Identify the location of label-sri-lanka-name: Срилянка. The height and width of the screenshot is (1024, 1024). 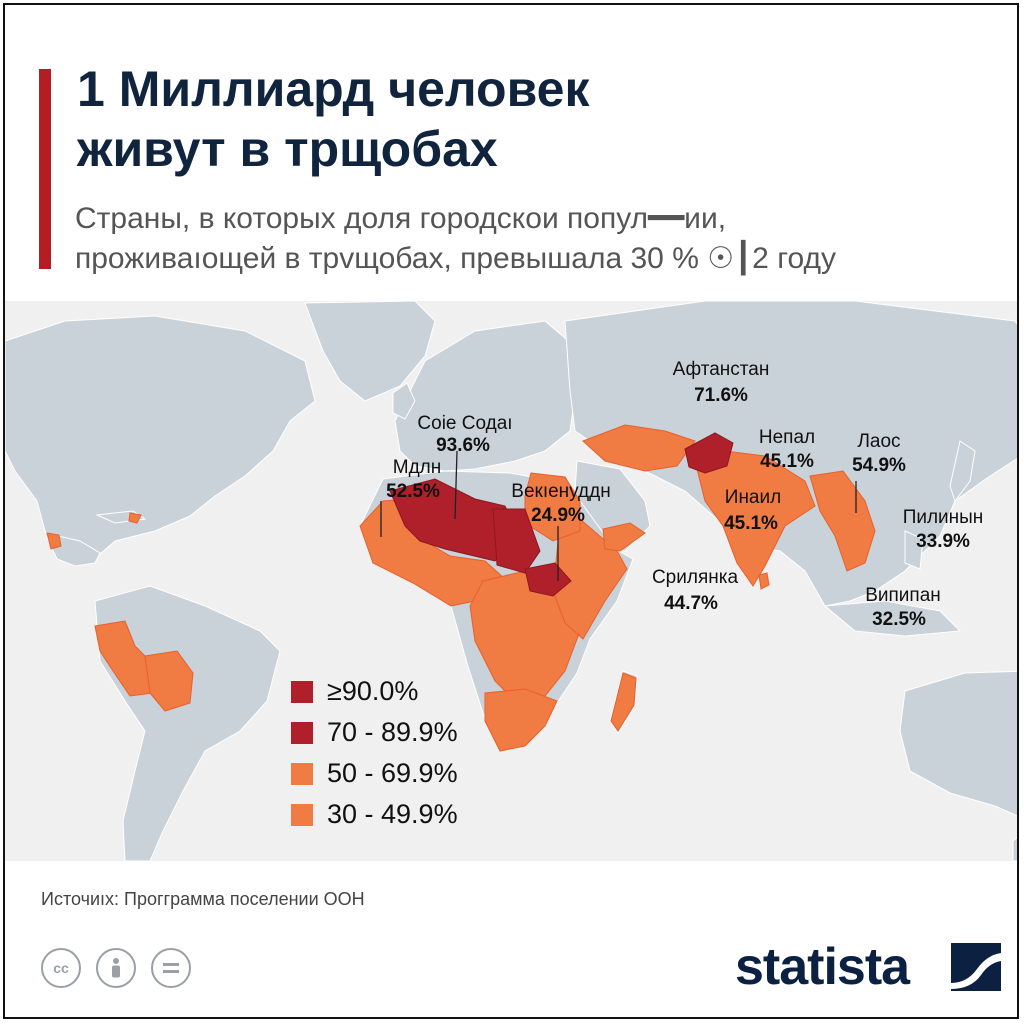
(695, 577).